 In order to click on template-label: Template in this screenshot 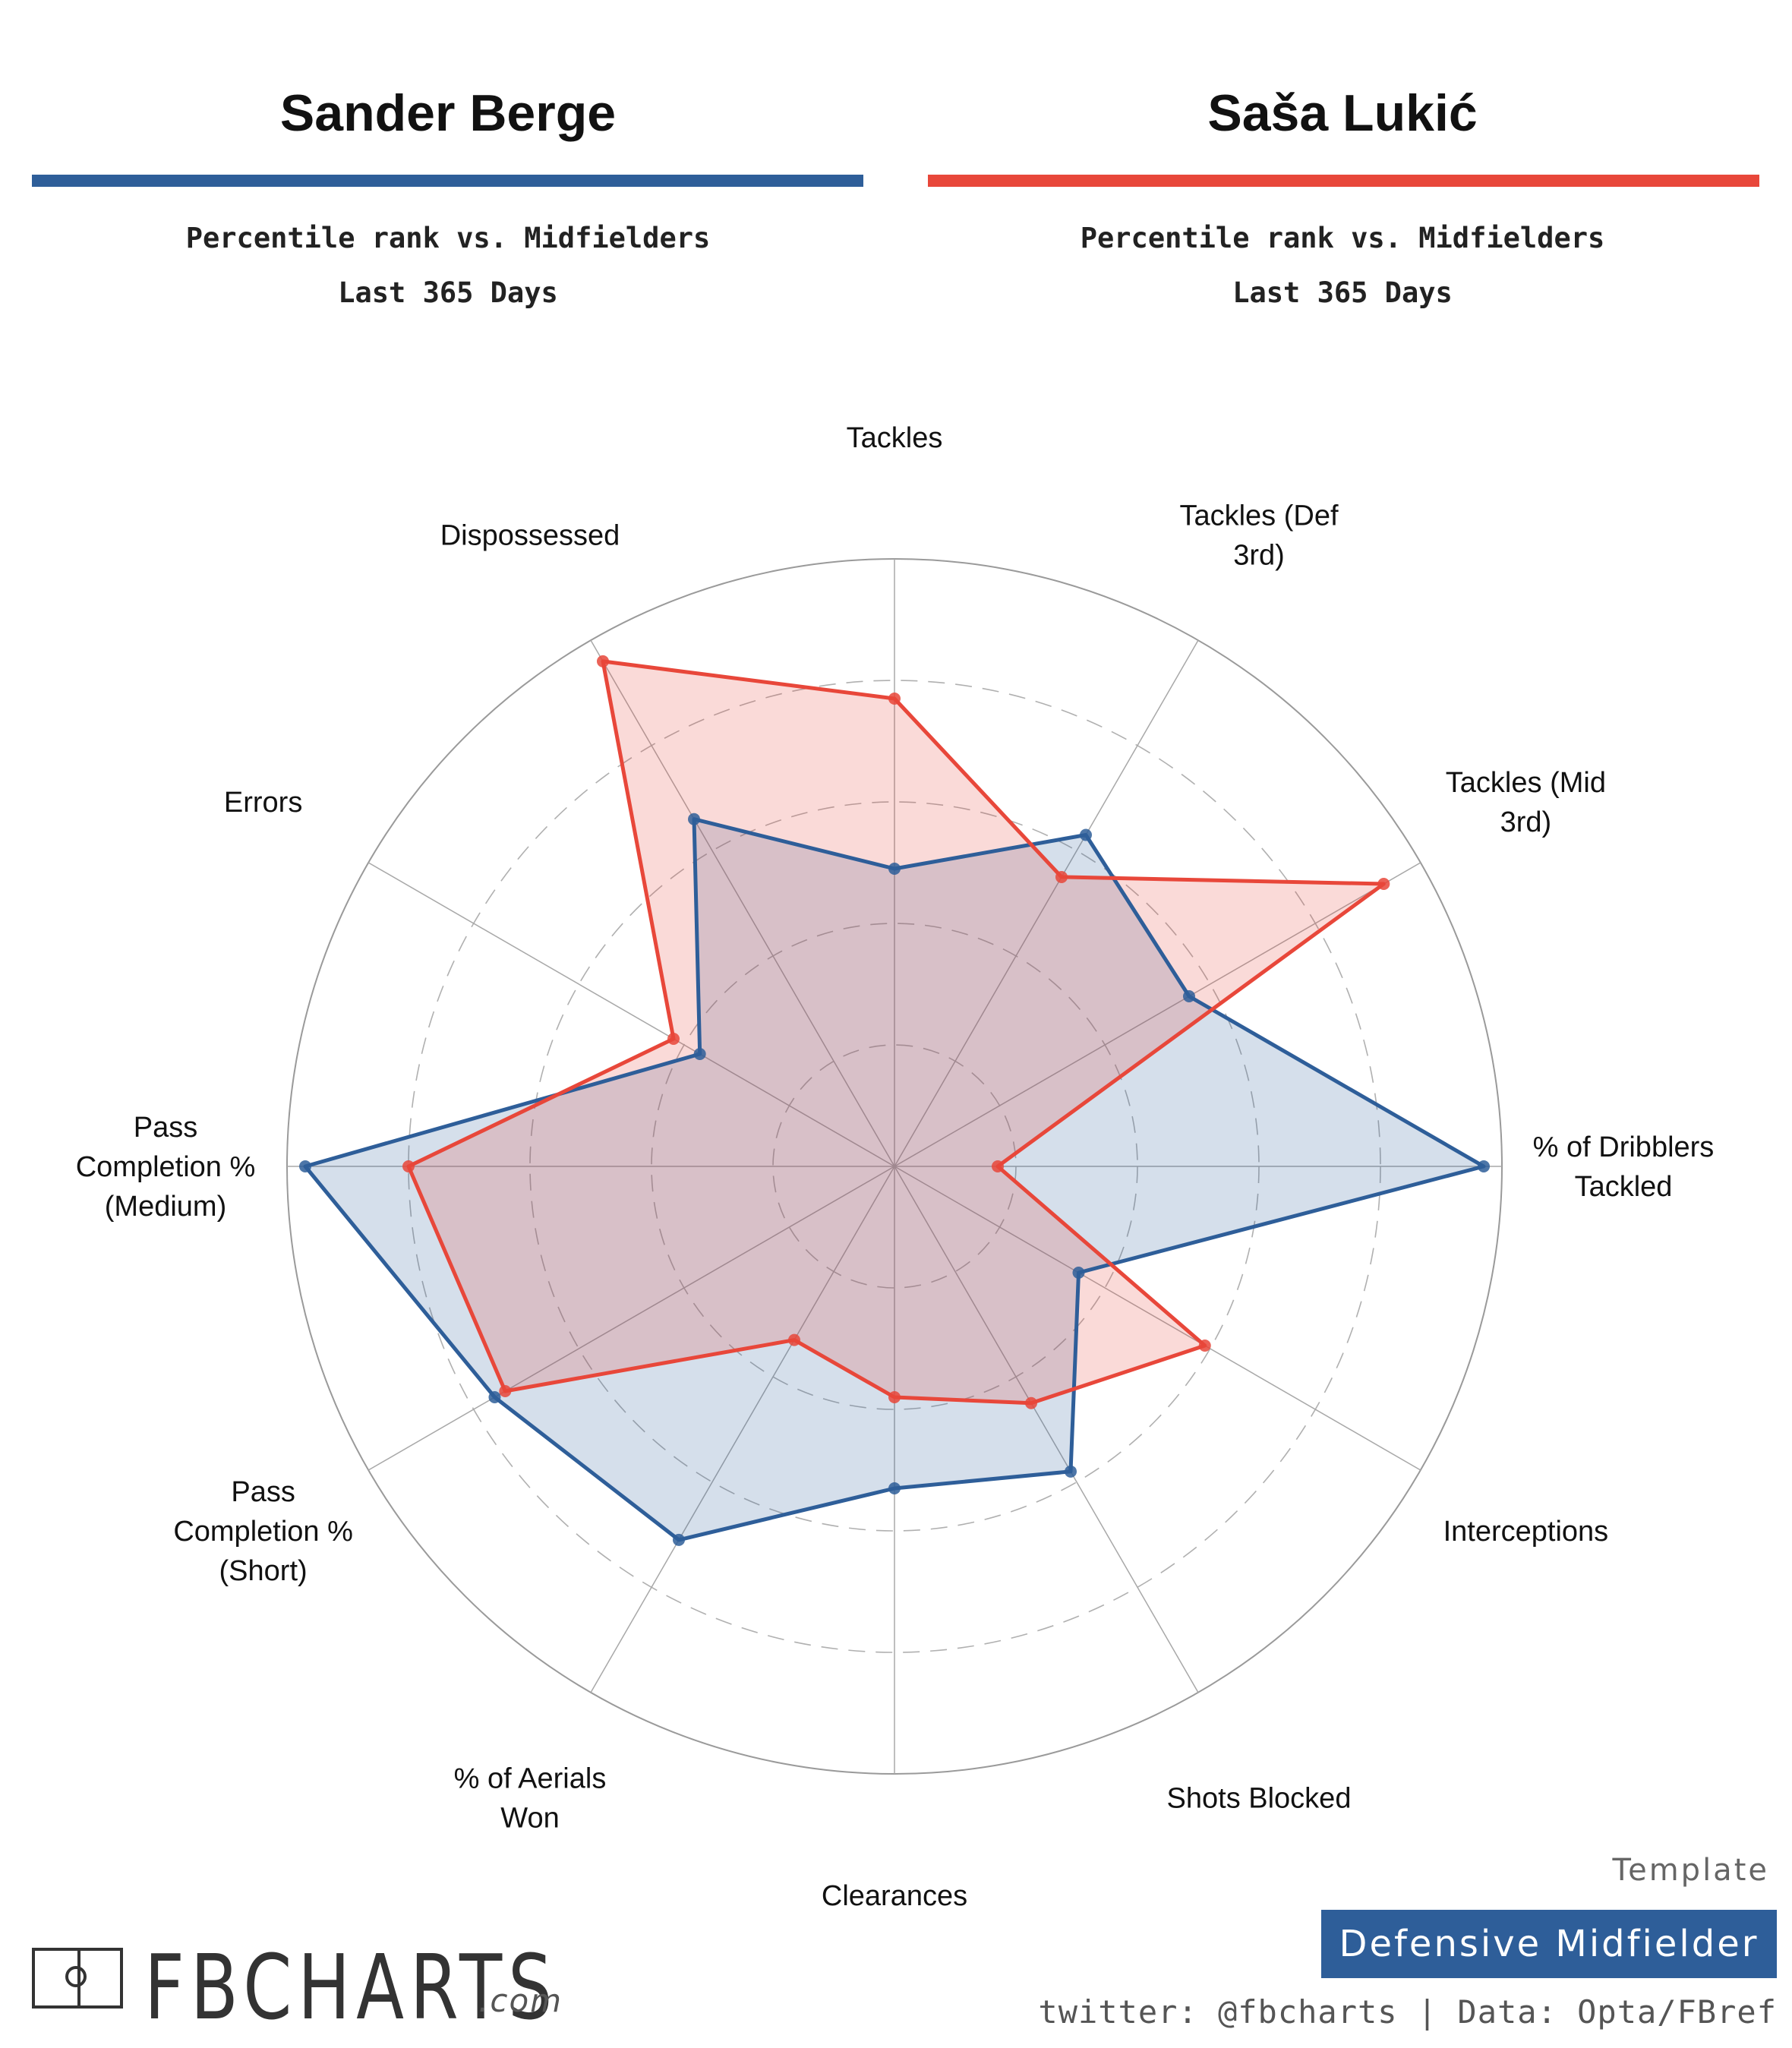, I will do `click(1690, 1870)`.